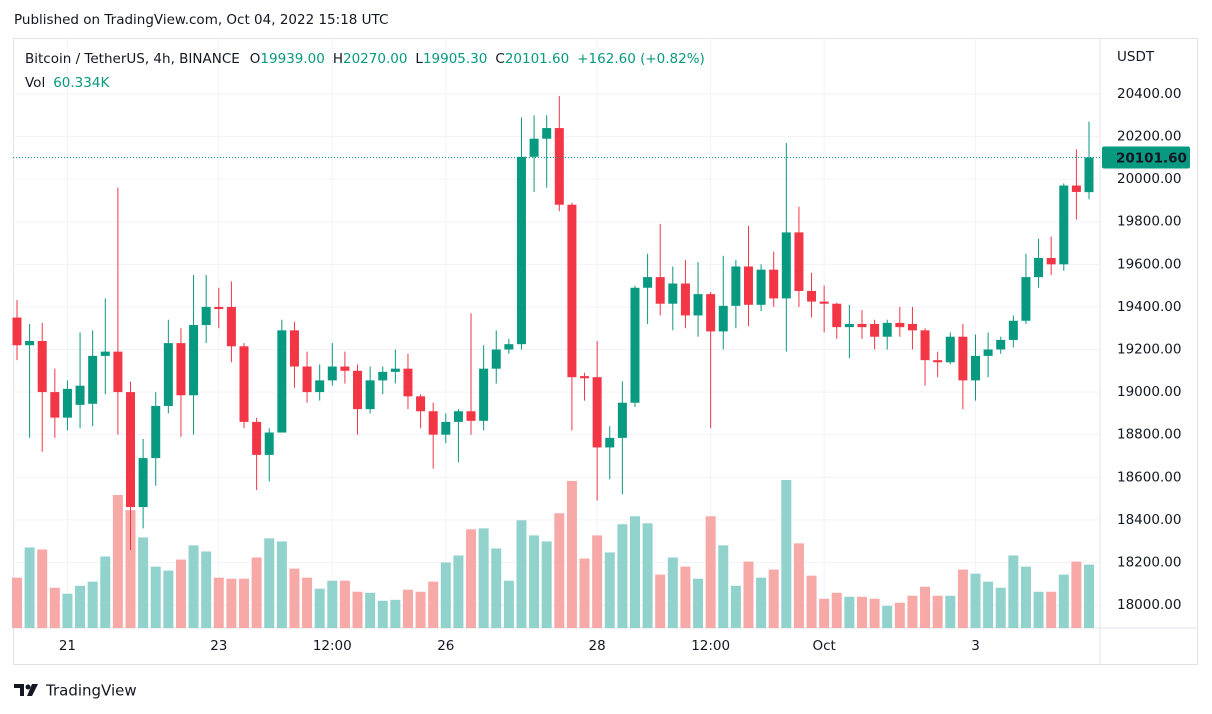 Image resolution: width=1212 pixels, height=714 pixels. Describe the element at coordinates (19, 690) in the screenshot. I see `logo-mark` at that location.